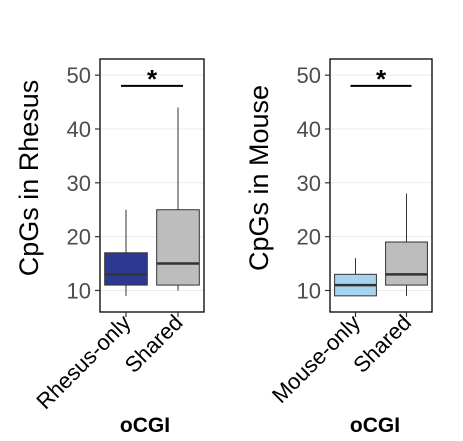 The height and width of the screenshot is (441, 463). I want to click on y-axis-title: CpGs in Mouse, so click(259, 178).